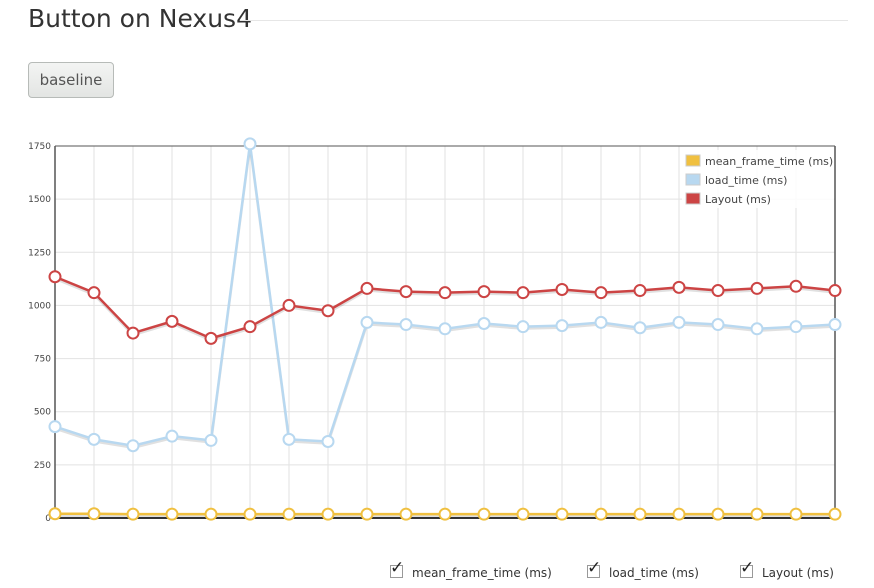 The height and width of the screenshot is (588, 874). Describe the element at coordinates (140, 18) in the screenshot. I see `page-title: Button on Nexus4` at that location.